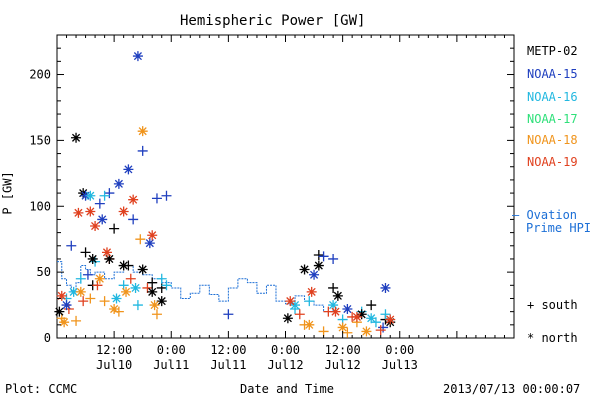 The height and width of the screenshot is (400, 600). Describe the element at coordinates (40, 75) in the screenshot. I see `y-tick-label: 200` at that location.